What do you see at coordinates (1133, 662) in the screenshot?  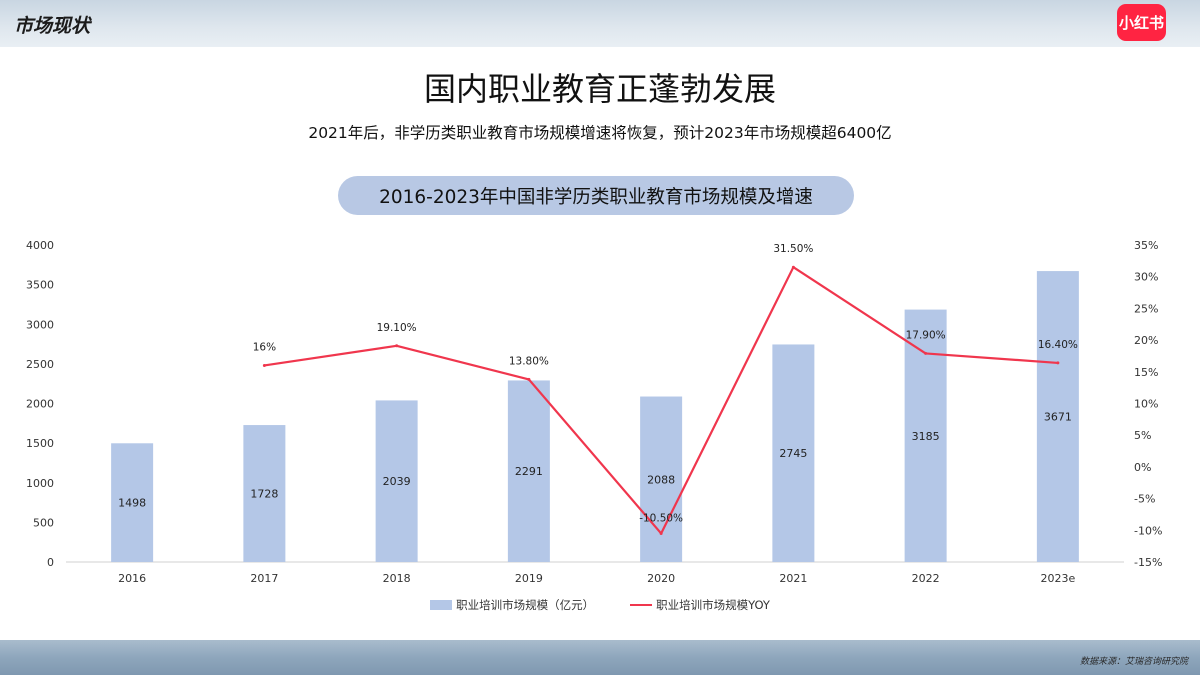 I see `data-source: 数据来源：艾瑞咨询研究院` at bounding box center [1133, 662].